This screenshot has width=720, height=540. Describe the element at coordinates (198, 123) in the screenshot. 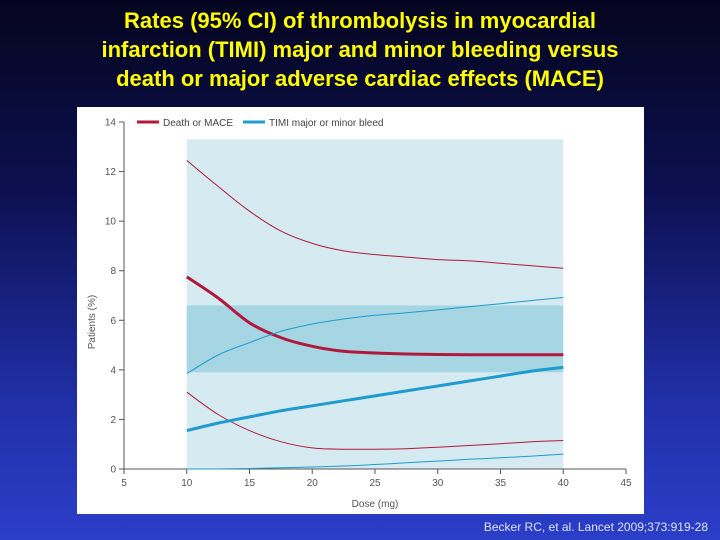

I see `legend-label-death-mace: Death or MACE` at that location.